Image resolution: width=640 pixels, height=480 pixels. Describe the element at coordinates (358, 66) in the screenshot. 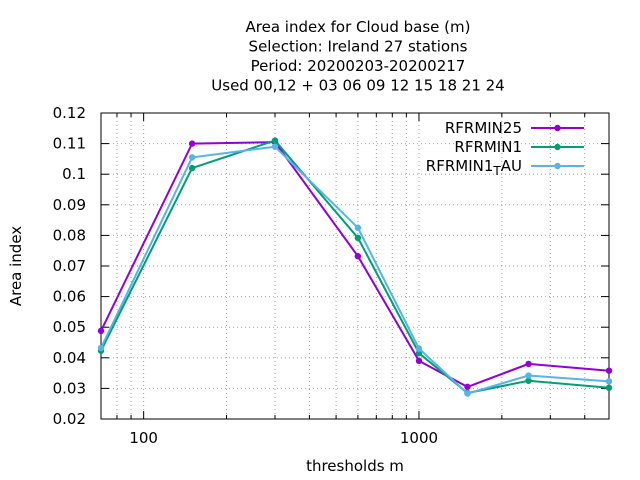

I see `title-line: Period: 20200203-20200217` at that location.